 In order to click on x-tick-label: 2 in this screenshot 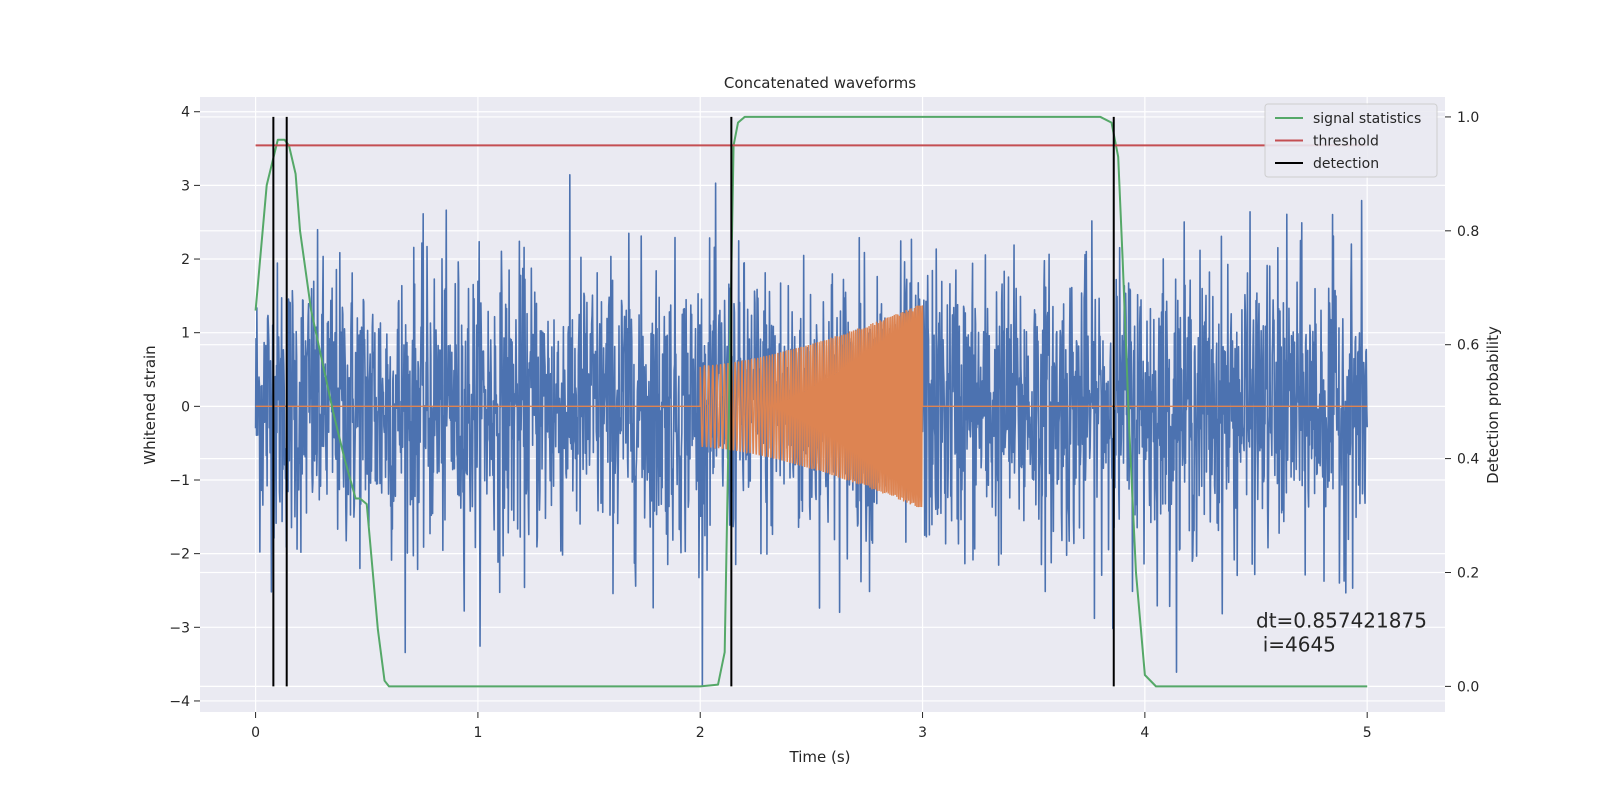, I will do `click(700, 733)`.